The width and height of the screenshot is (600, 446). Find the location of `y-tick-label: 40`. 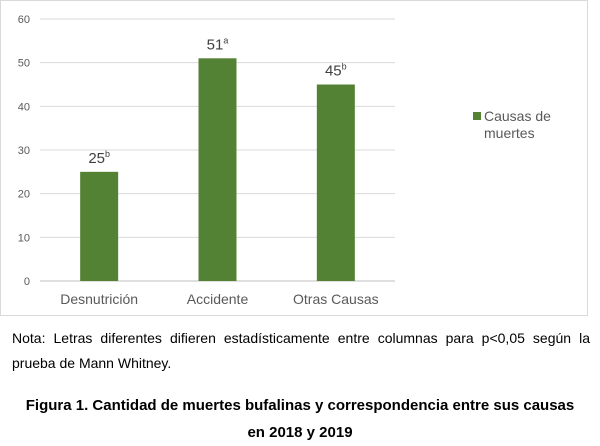

y-tick-label: 40 is located at coordinates (24, 107).